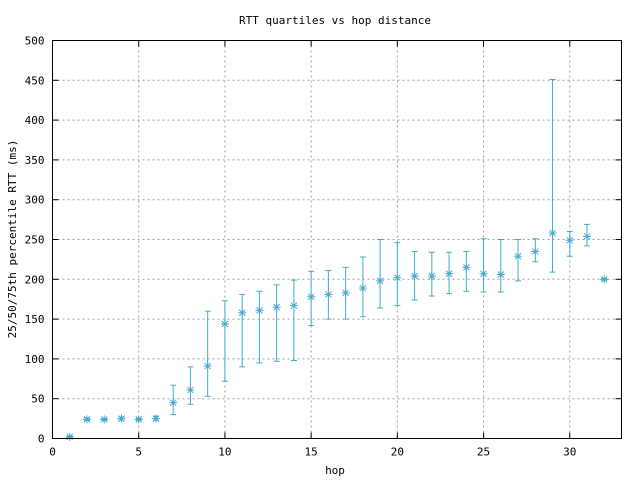 Image resolution: width=640 pixels, height=480 pixels. What do you see at coordinates (37, 399) in the screenshot?
I see `y-tick-label: 50` at bounding box center [37, 399].